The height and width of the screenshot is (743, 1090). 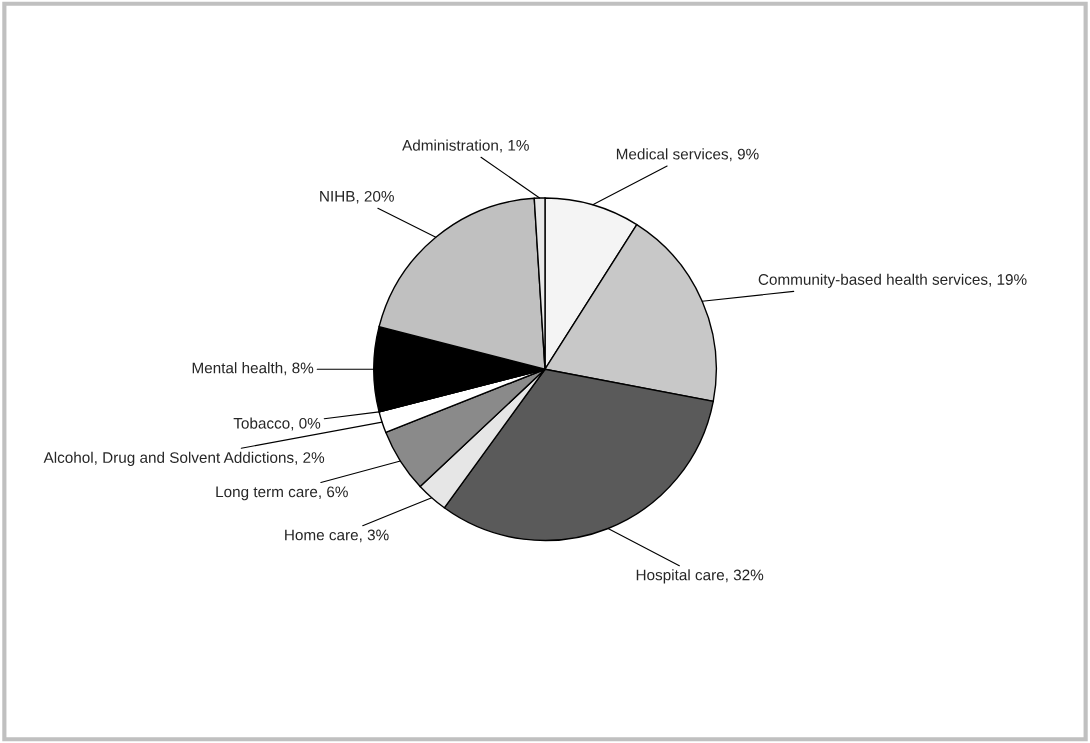 What do you see at coordinates (687, 155) in the screenshot?
I see `slice-label: Medical services, 9%` at bounding box center [687, 155].